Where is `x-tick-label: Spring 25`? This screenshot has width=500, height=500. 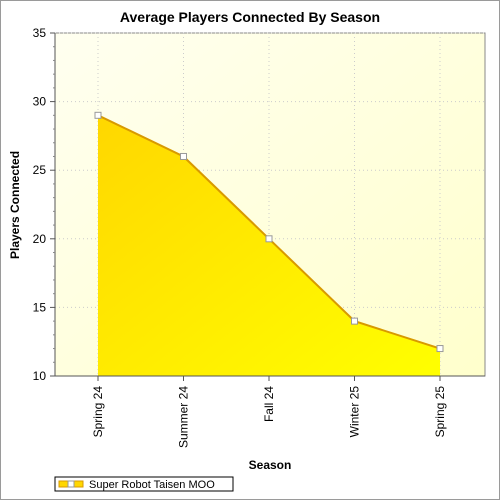
x-tick-label: Spring 25 is located at coordinates (440, 412).